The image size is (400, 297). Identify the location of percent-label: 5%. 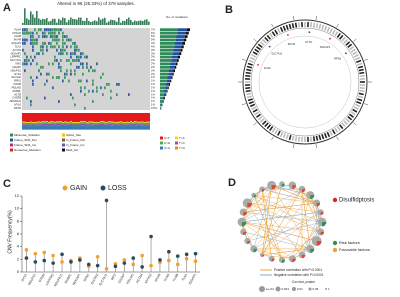
(153, 36).